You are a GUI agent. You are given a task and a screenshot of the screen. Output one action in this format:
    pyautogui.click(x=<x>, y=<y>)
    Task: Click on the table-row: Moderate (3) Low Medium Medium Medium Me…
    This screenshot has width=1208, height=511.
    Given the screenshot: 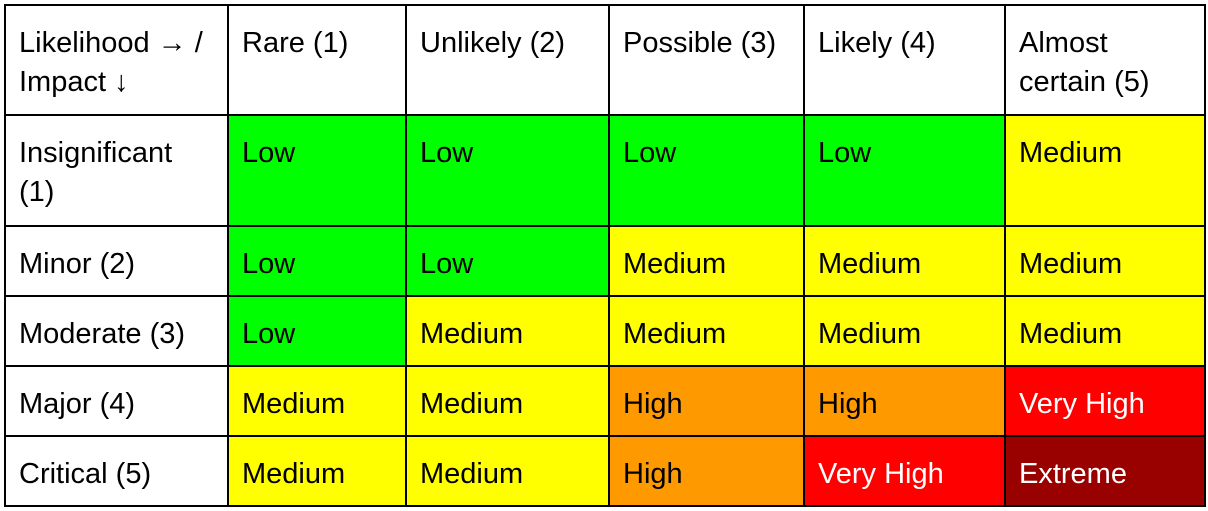 What is the action you would take?
    pyautogui.click(x=605, y=331)
    